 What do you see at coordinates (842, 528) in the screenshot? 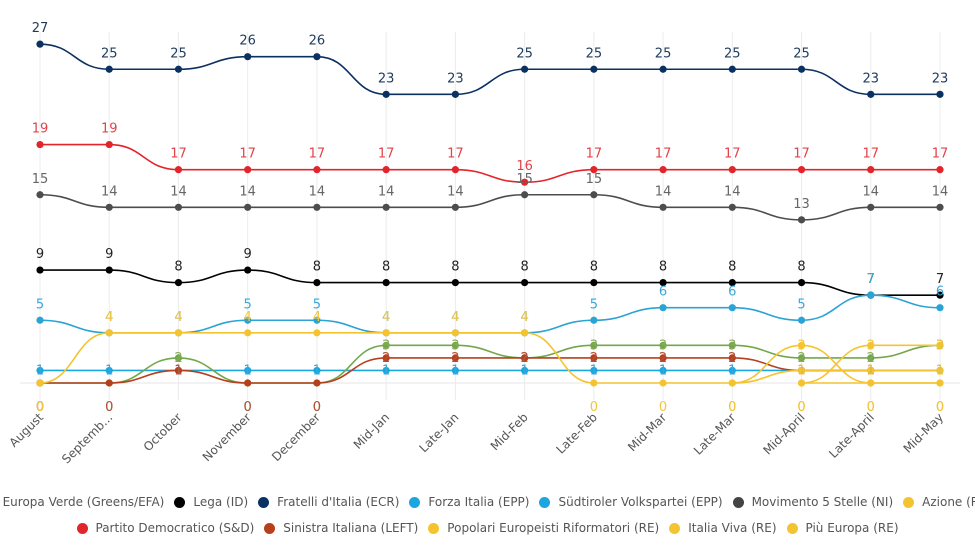
I see `legend-item: Più Europa (RE)` at bounding box center [842, 528].